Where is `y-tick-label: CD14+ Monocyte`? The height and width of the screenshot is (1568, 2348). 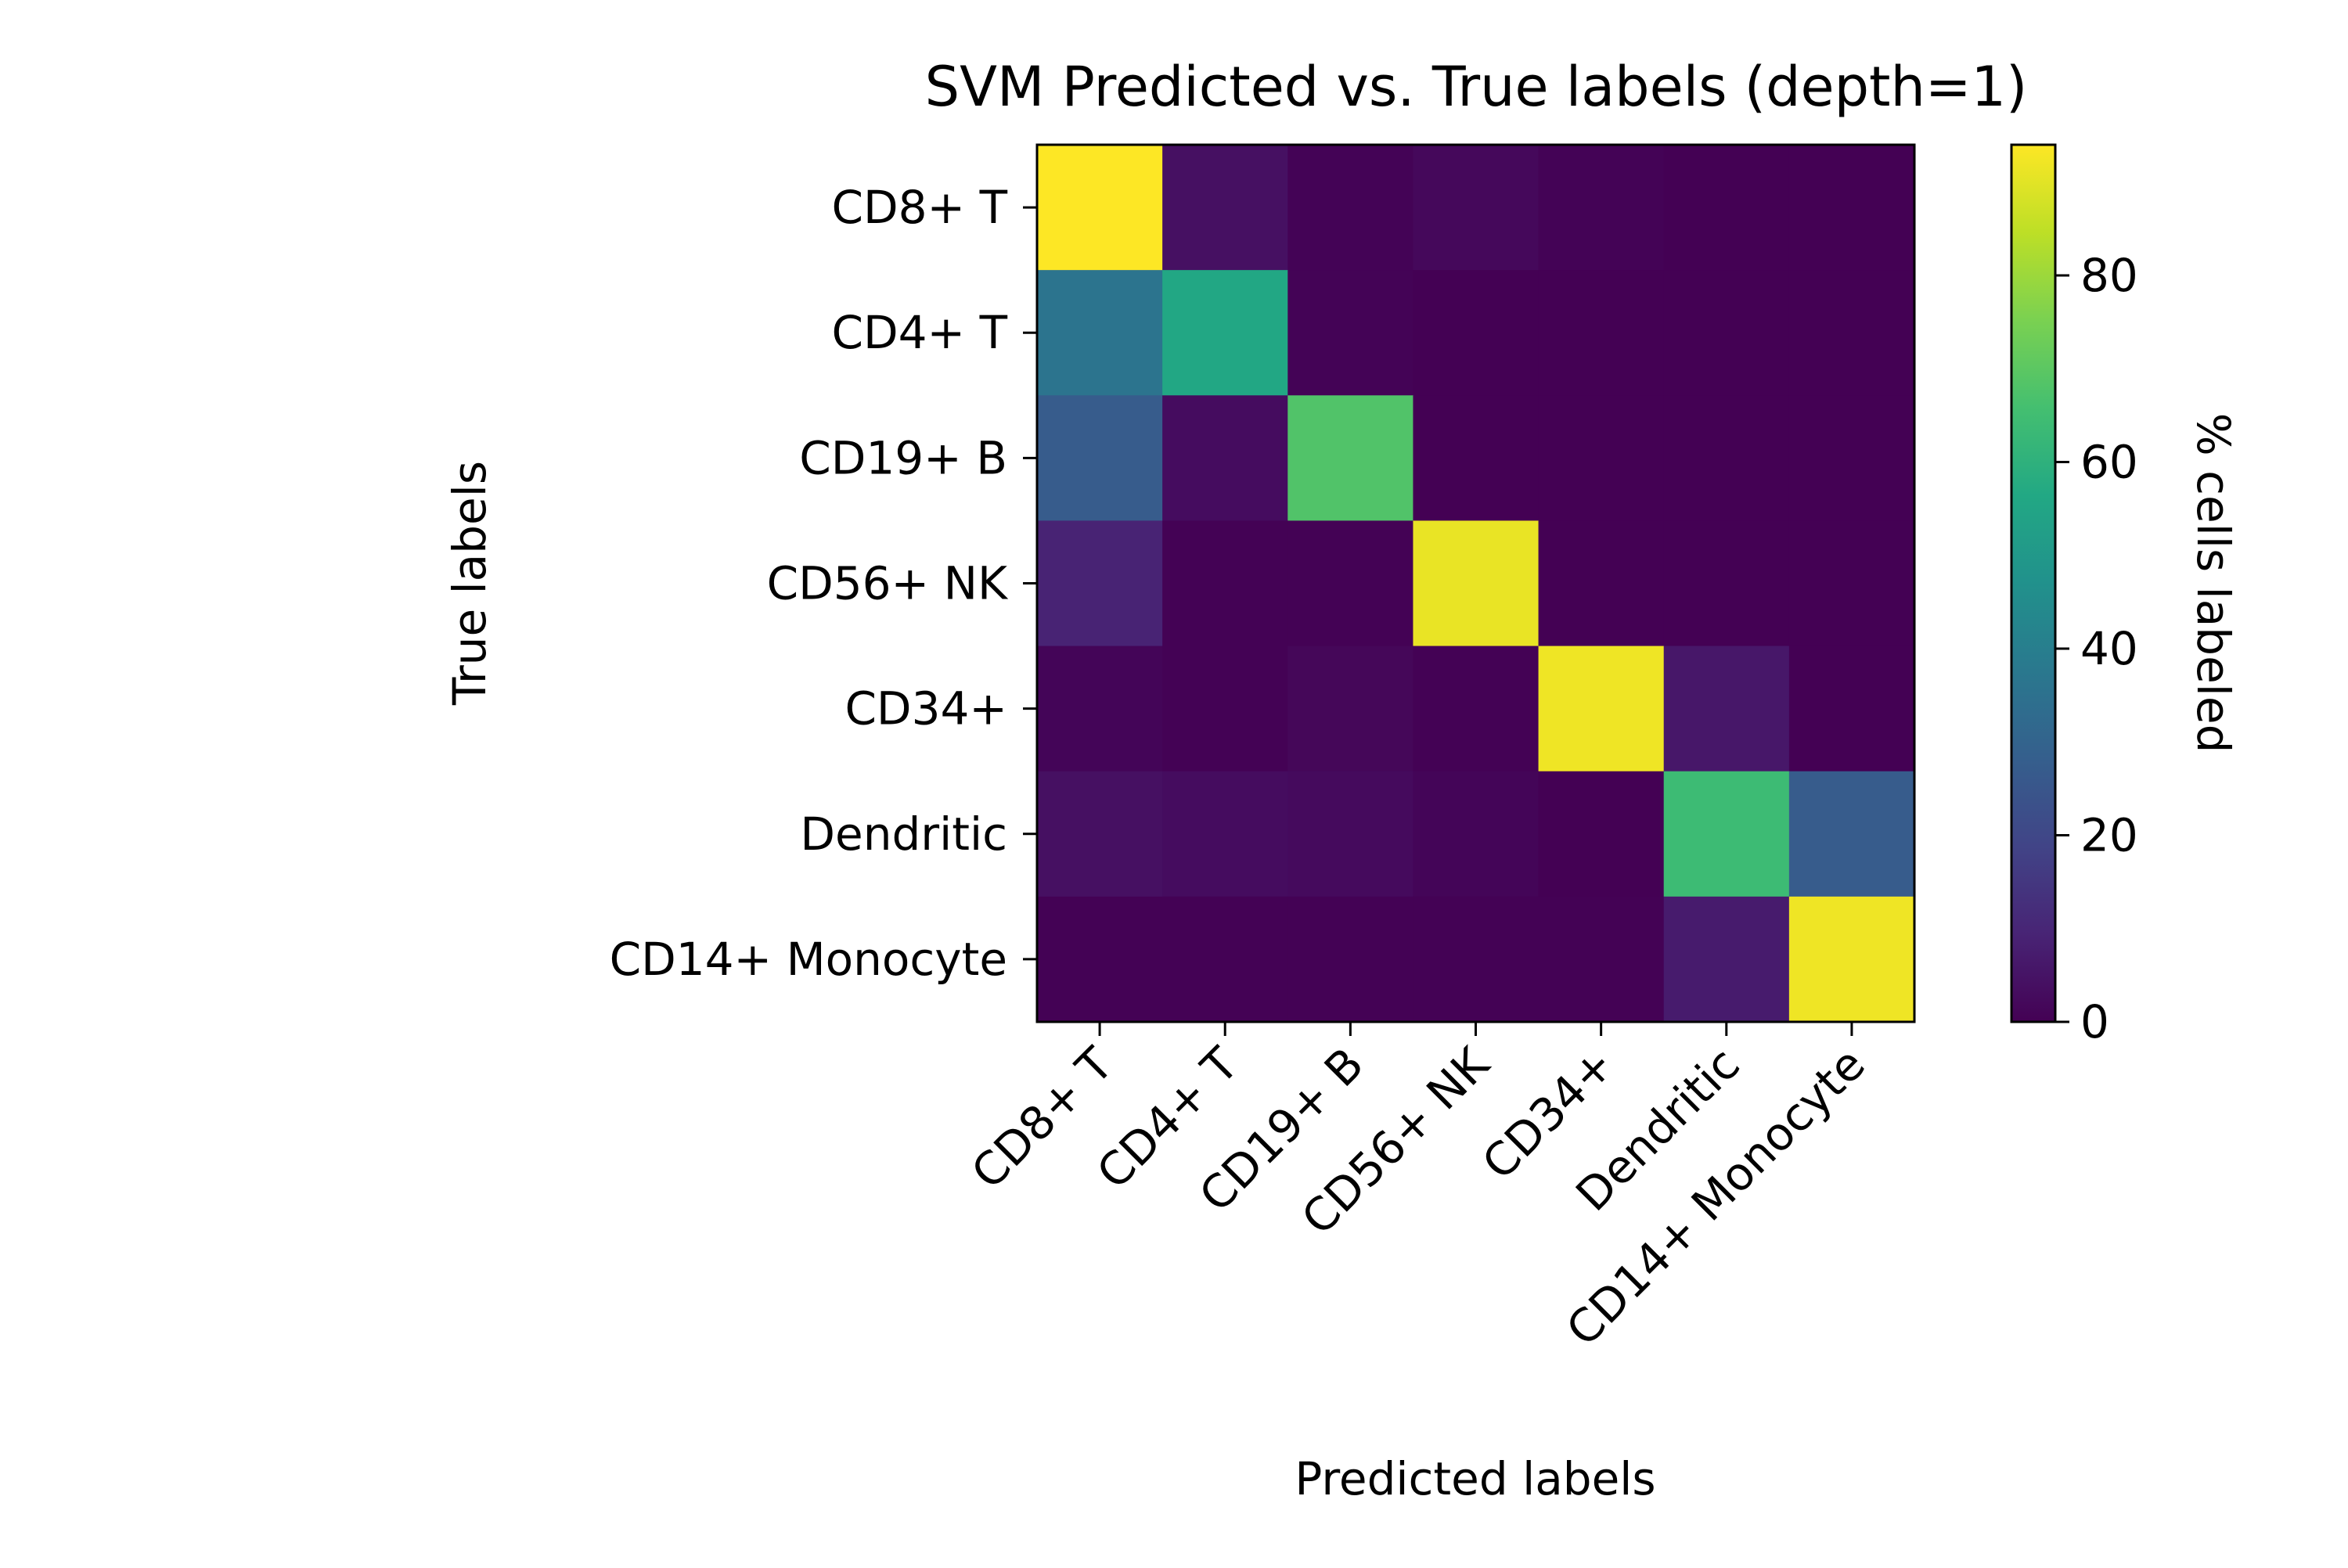 y-tick-label: CD14+ Monocyte is located at coordinates (808, 960).